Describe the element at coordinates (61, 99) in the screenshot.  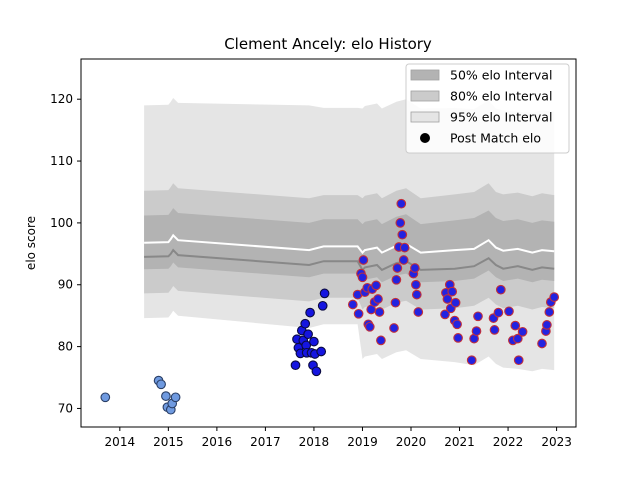
I see `y-tick-label: 120` at that location.